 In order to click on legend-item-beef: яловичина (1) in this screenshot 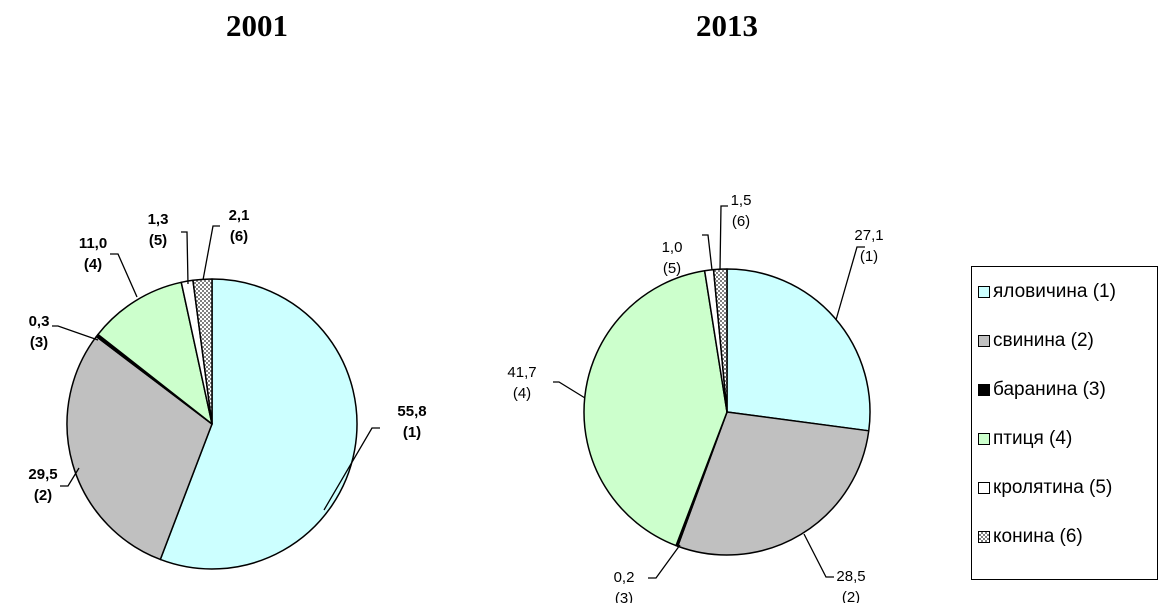, I will do `click(1047, 292)`.